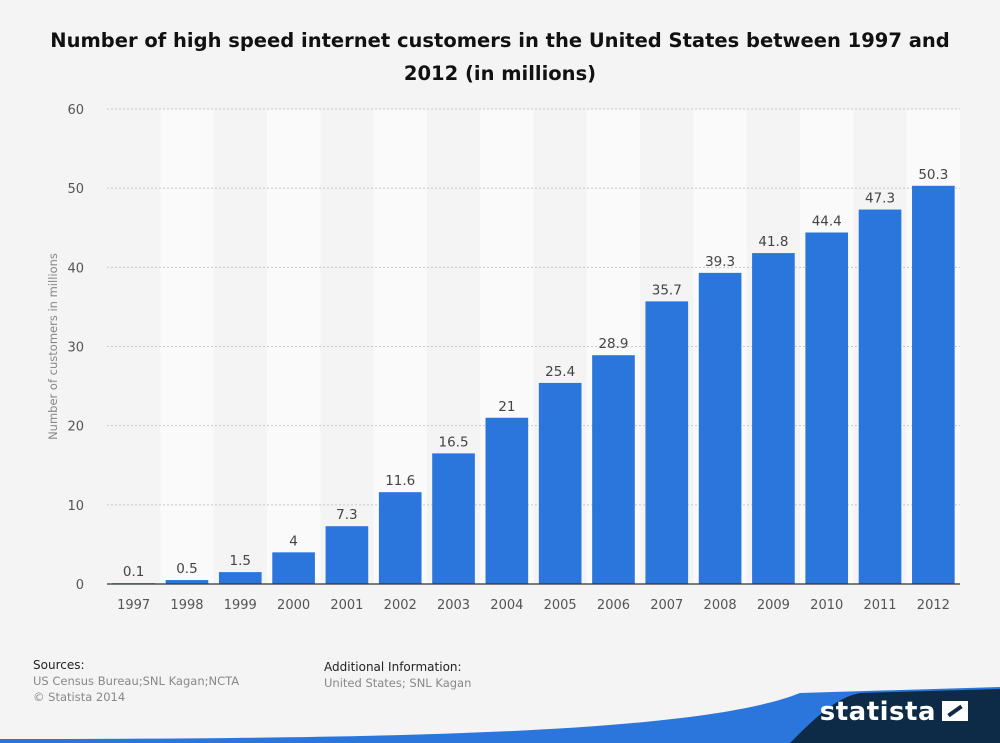 This screenshot has width=1000, height=743. What do you see at coordinates (400, 481) in the screenshot?
I see `data-label: 11.6` at bounding box center [400, 481].